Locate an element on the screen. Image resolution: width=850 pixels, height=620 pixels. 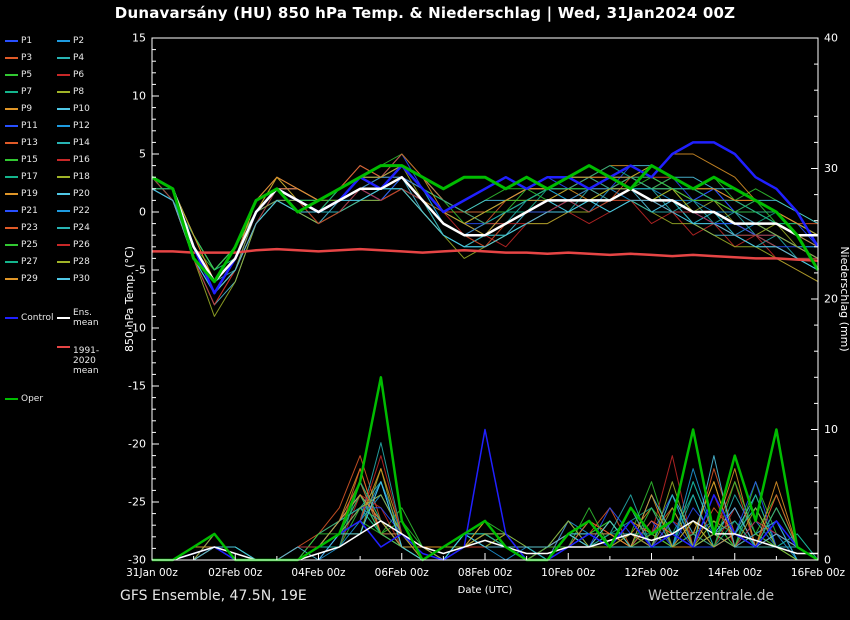
svg-text: 04Feb 00z is located at coordinates (318, 573).